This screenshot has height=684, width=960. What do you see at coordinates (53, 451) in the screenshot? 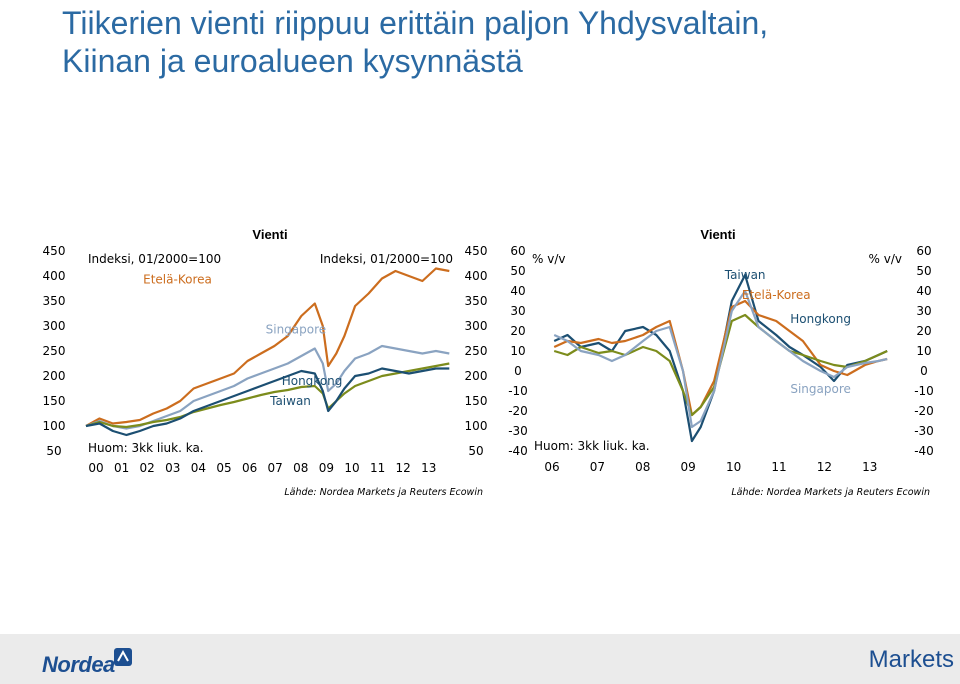
I see `y-tick-label-left: 50` at bounding box center [53, 451].